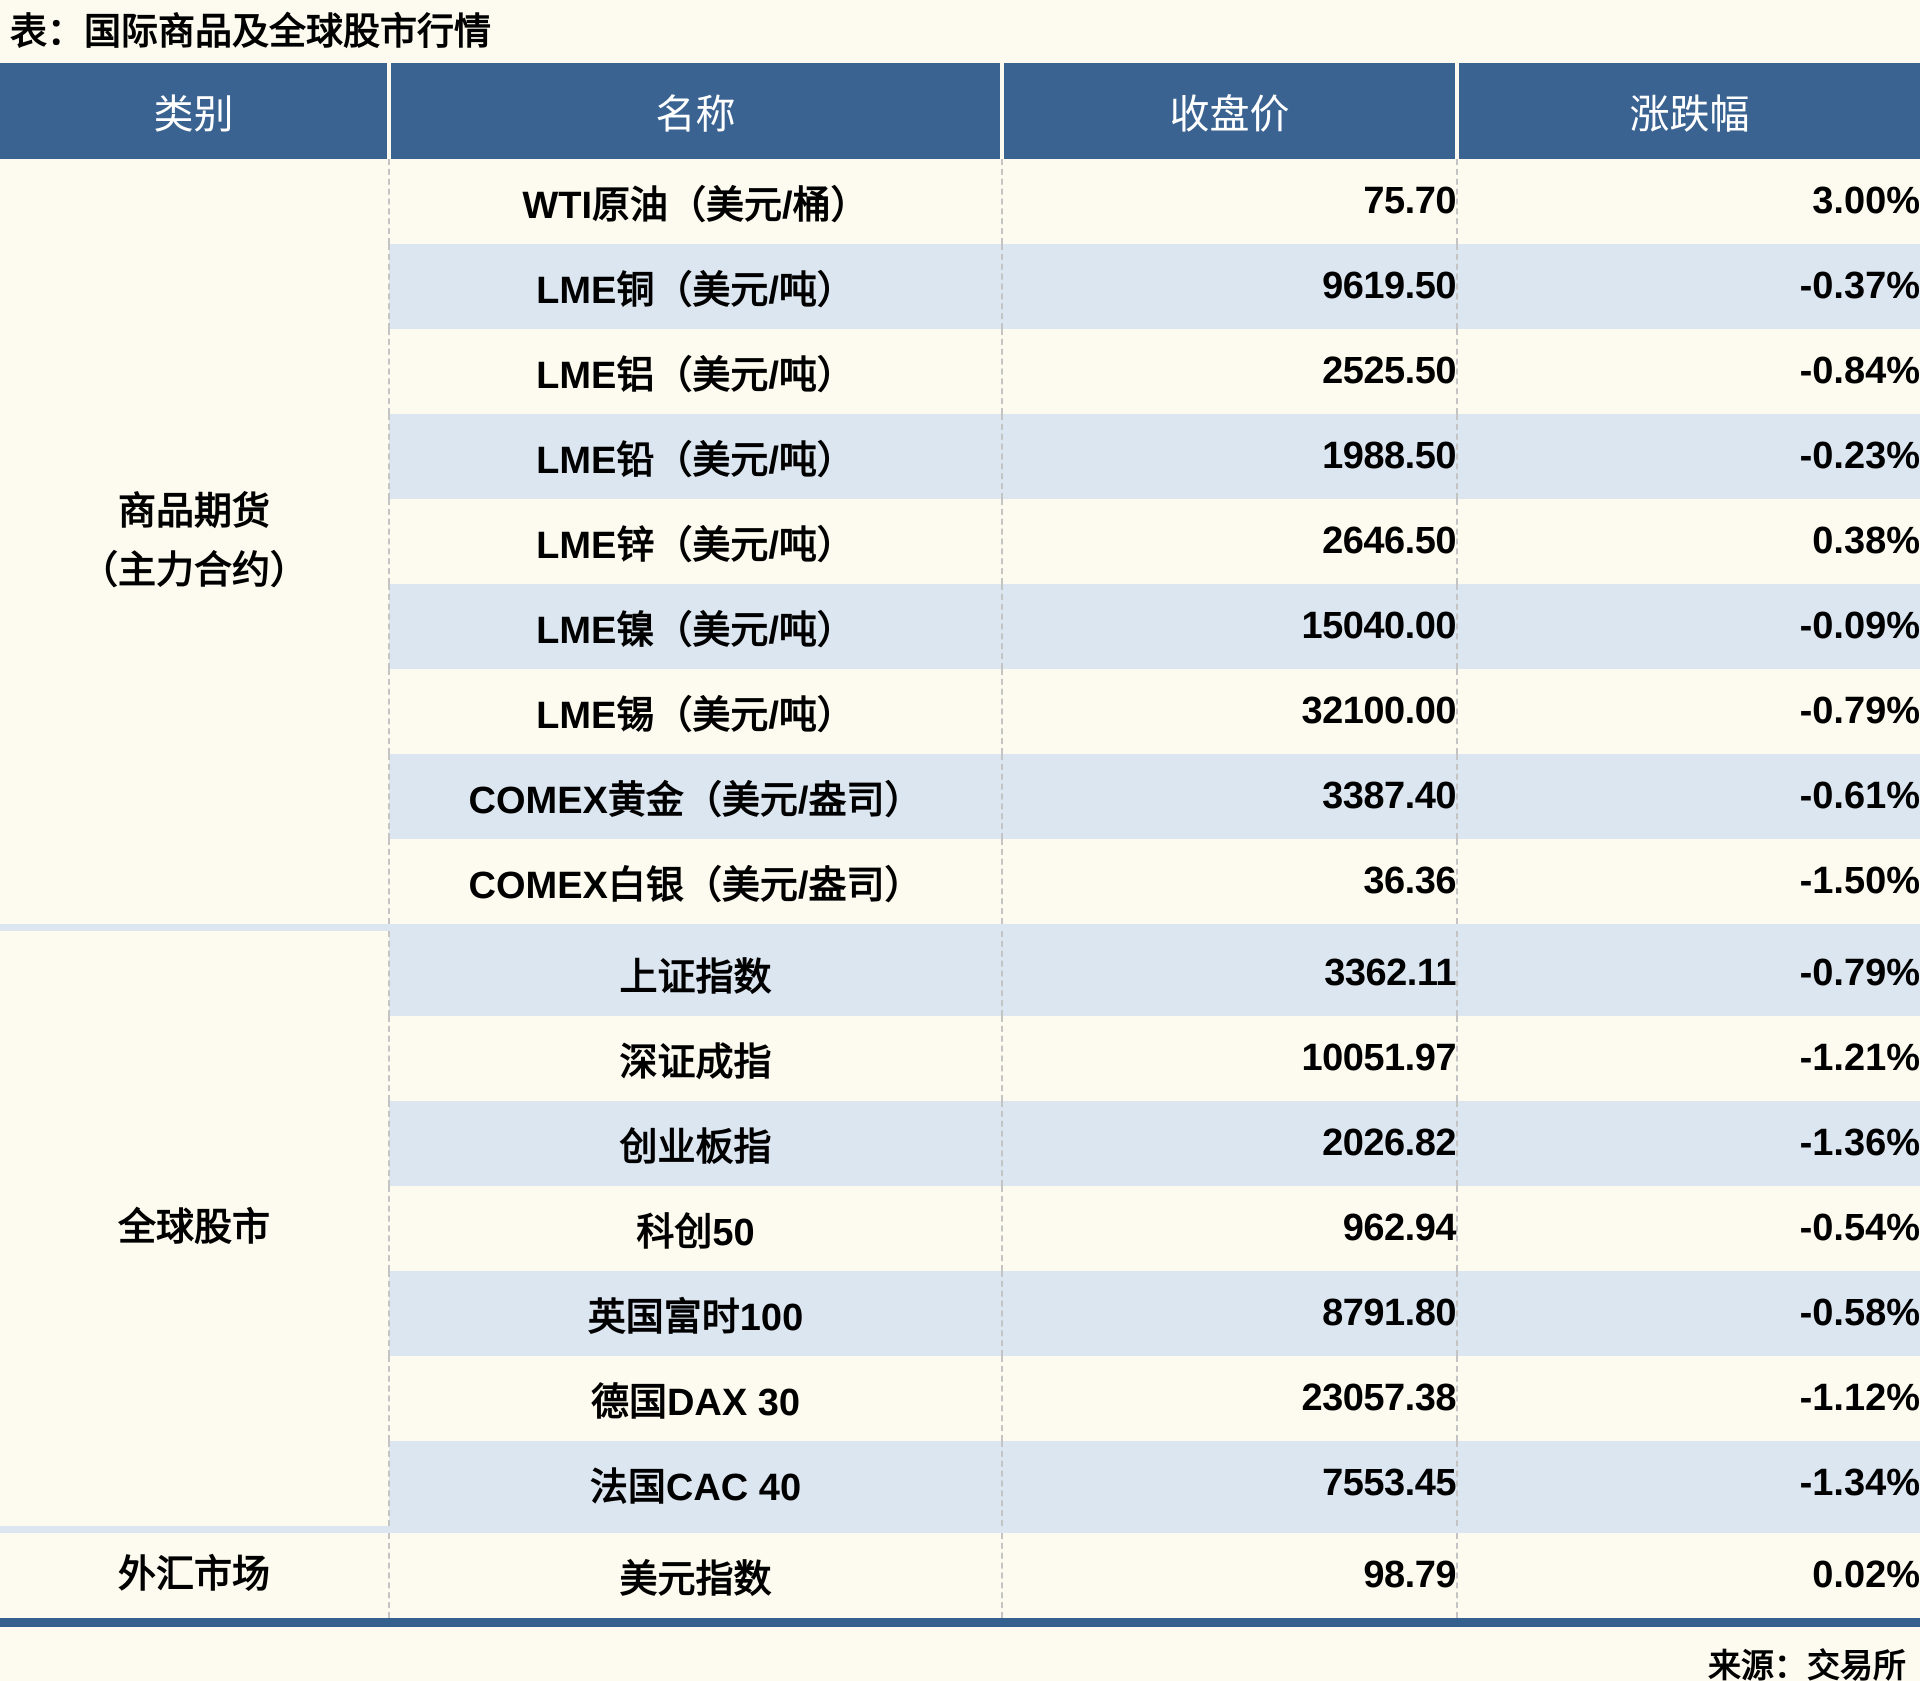  What do you see at coordinates (695, 371) in the screenshot?
I see `name-cell: LME铝（美元/吨）` at bounding box center [695, 371].